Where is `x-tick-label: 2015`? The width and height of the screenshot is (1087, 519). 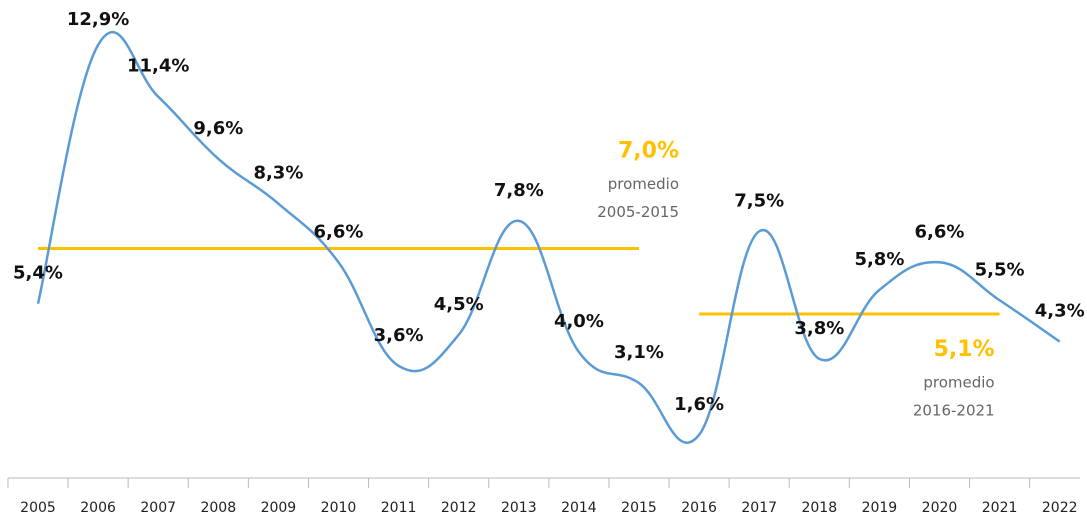 x-tick-label: 2015 is located at coordinates (639, 508).